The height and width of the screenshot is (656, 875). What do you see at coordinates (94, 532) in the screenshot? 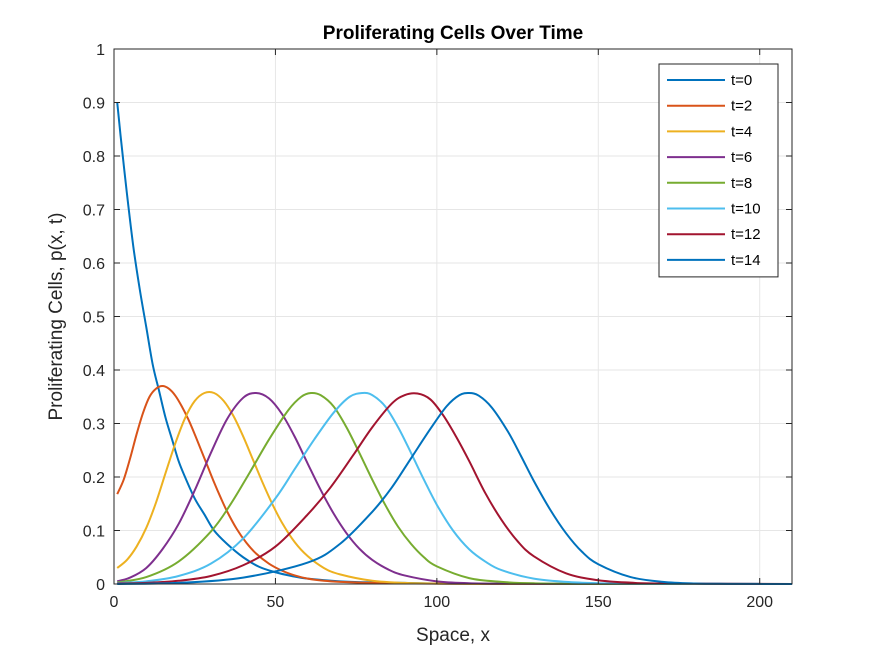
I see `y-tick-label: 0.1` at bounding box center [94, 532].